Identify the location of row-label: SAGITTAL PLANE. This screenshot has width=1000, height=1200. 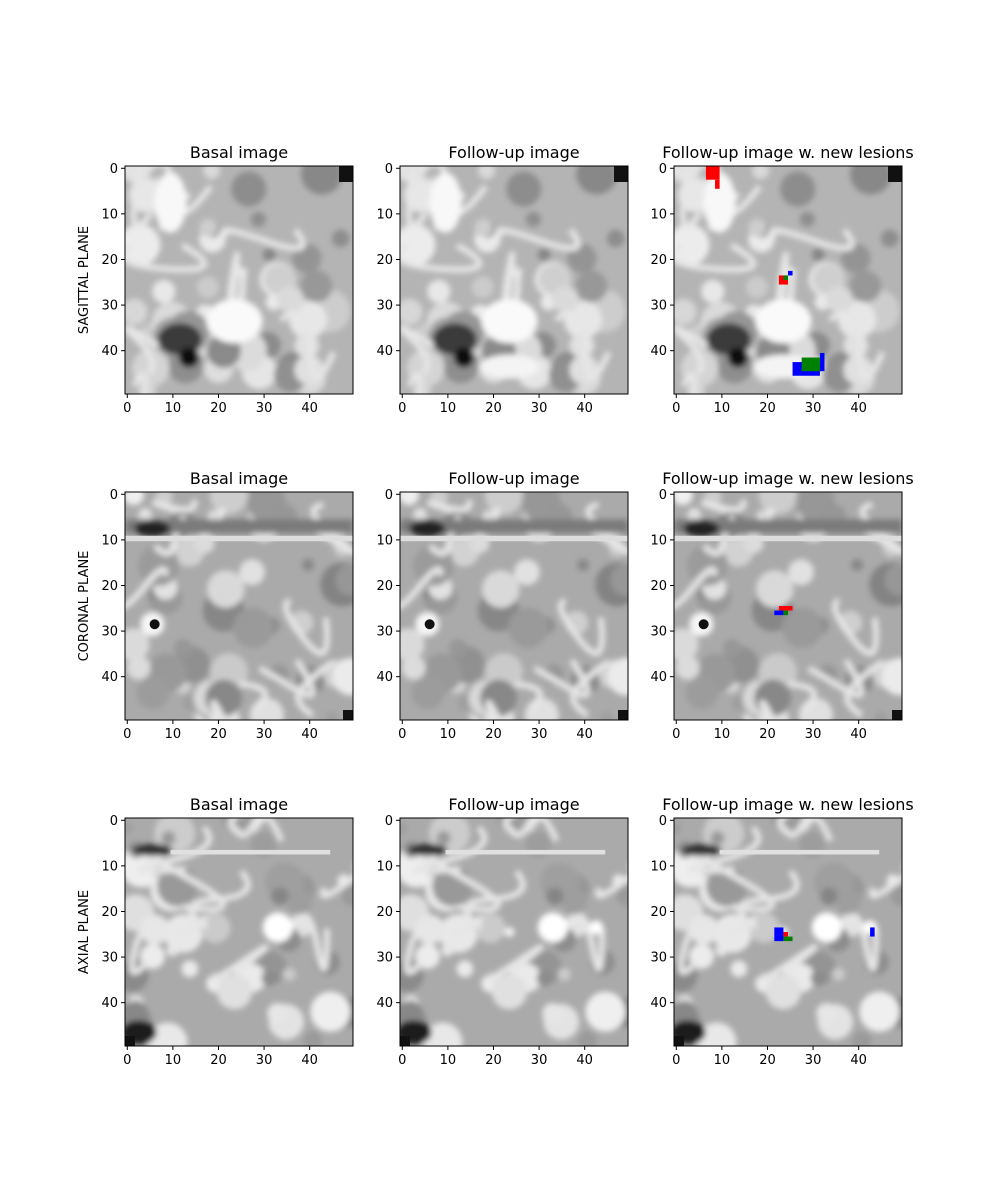
(84, 280).